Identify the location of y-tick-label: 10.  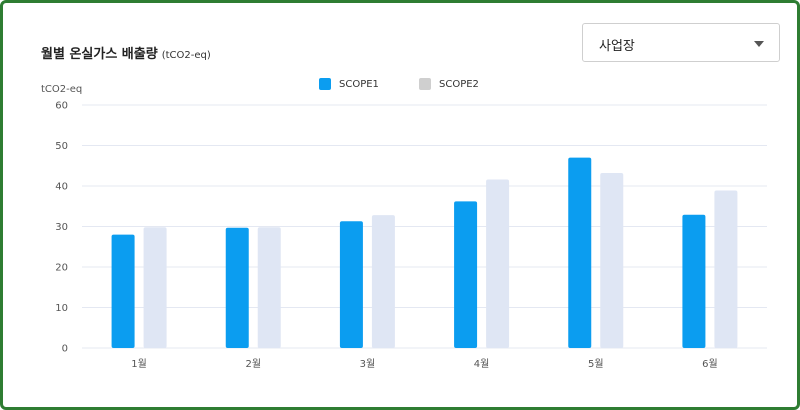
(61, 308).